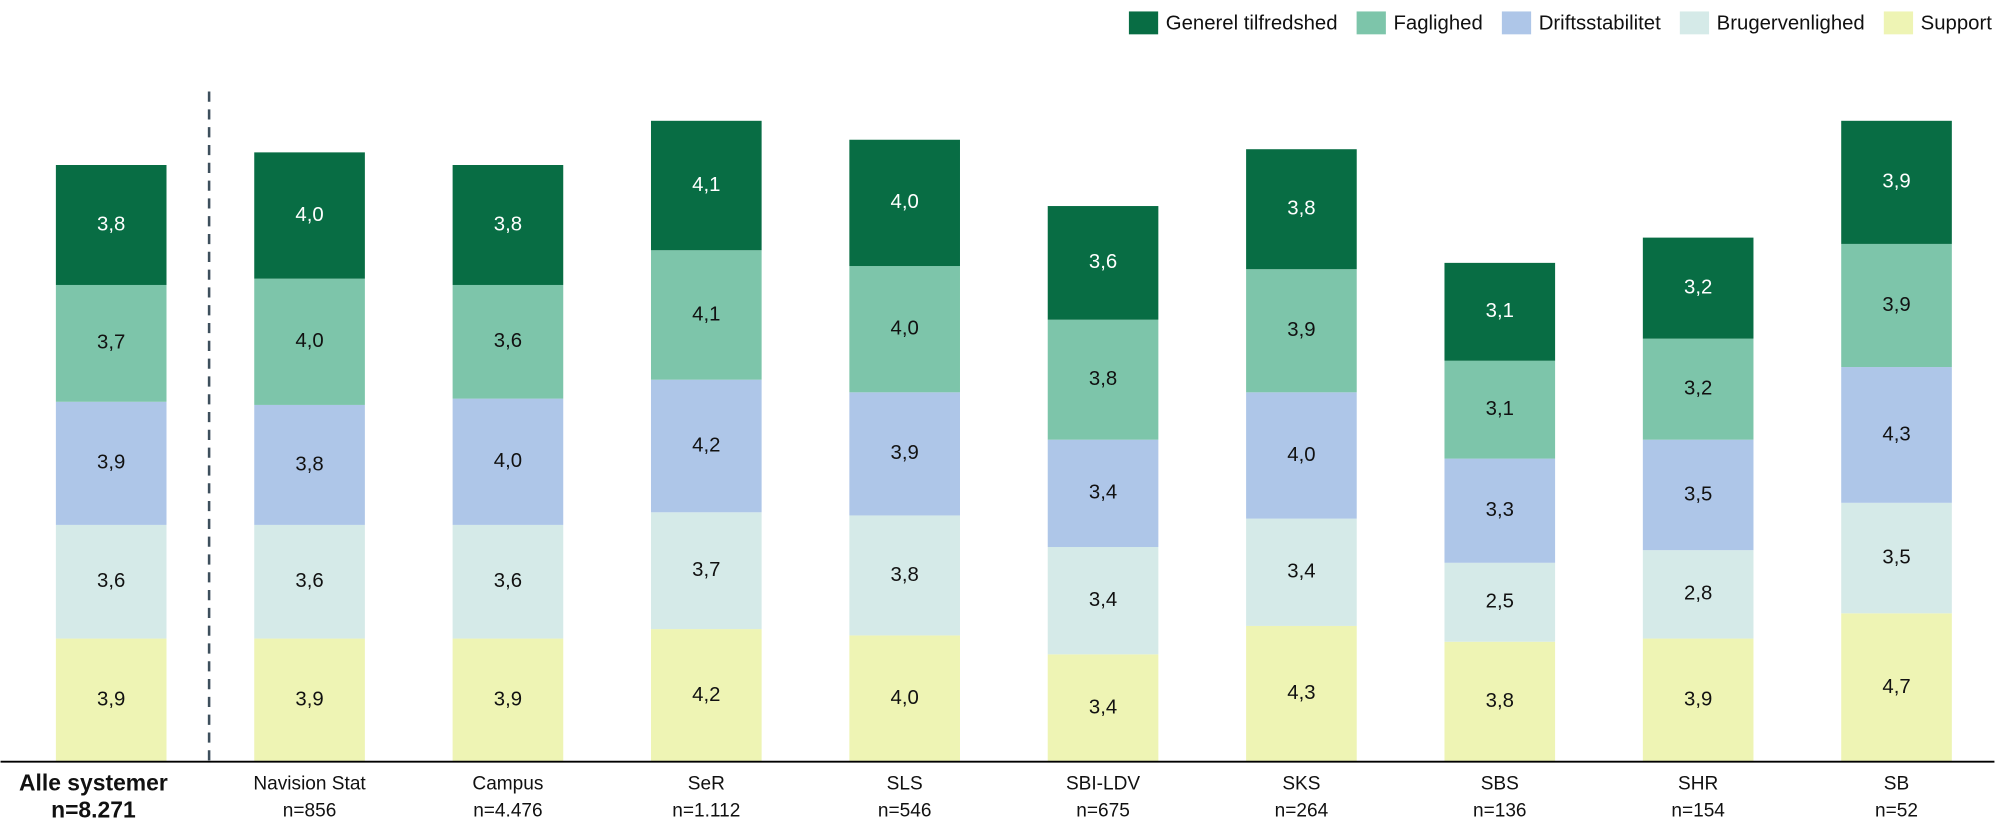 This screenshot has width=1995, height=824. What do you see at coordinates (905, 784) in the screenshot?
I see `x-tick-label: SLS` at bounding box center [905, 784].